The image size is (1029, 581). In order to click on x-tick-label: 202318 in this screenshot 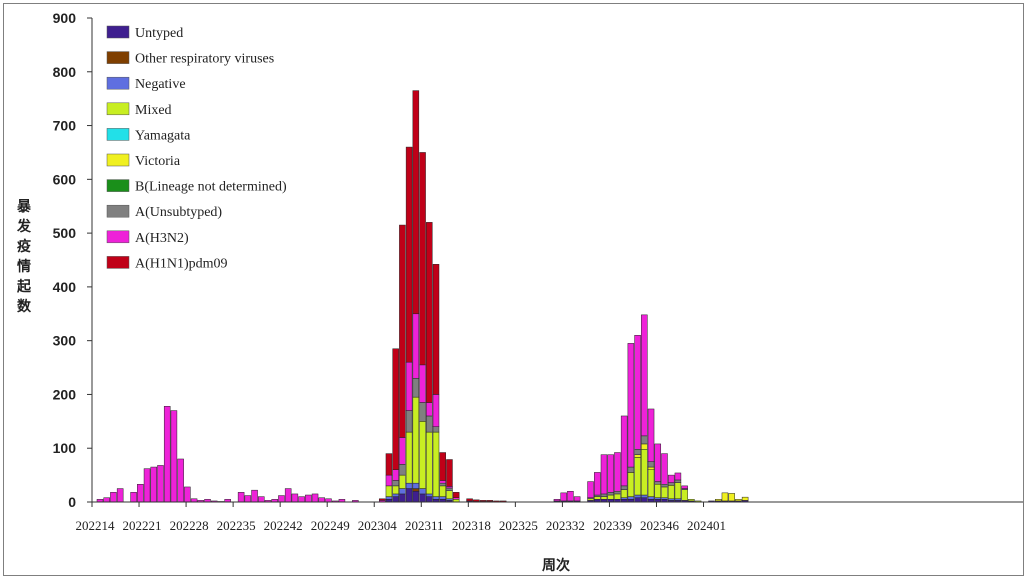, I will do `click(471, 525)`.